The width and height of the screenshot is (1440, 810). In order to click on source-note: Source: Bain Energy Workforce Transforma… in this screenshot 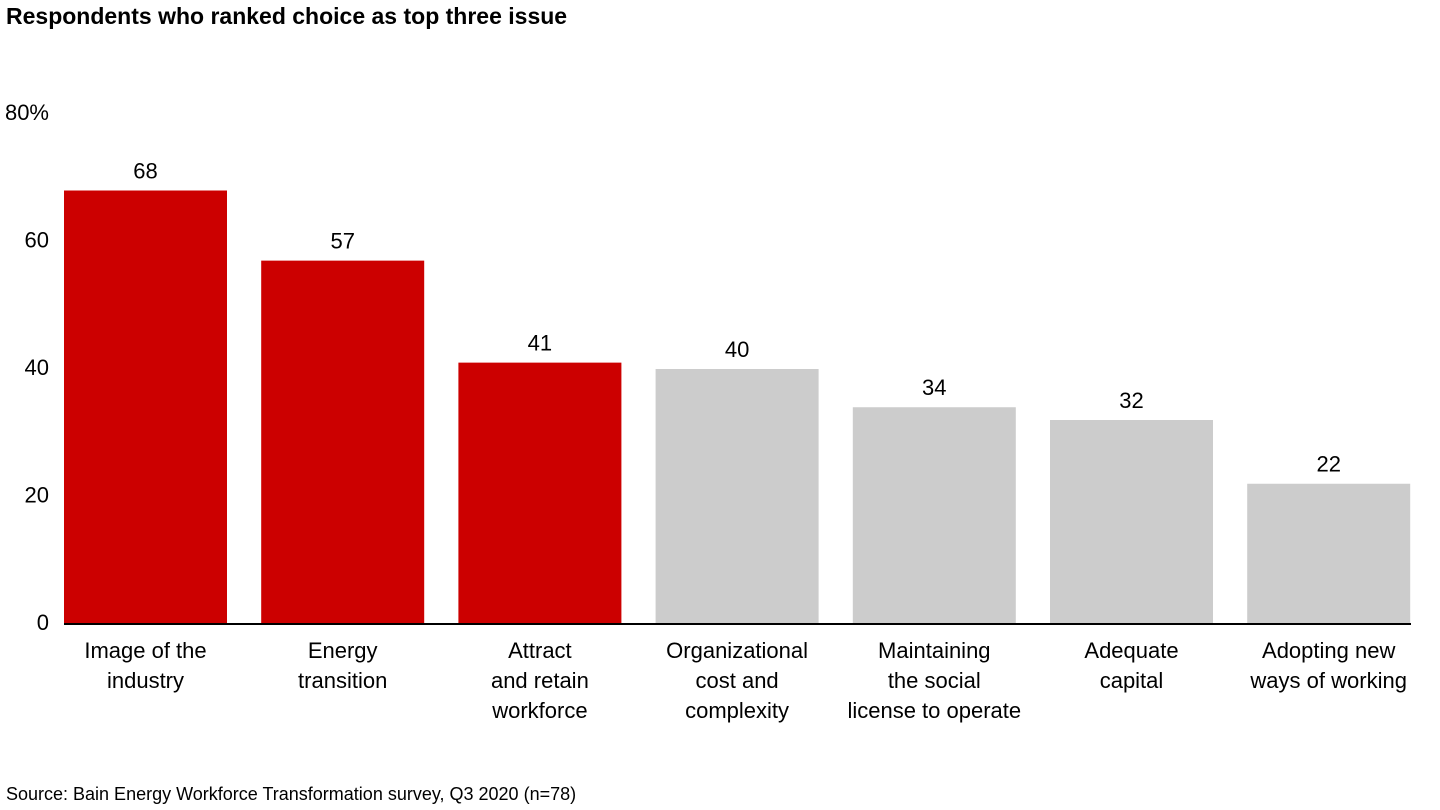, I will do `click(291, 794)`.